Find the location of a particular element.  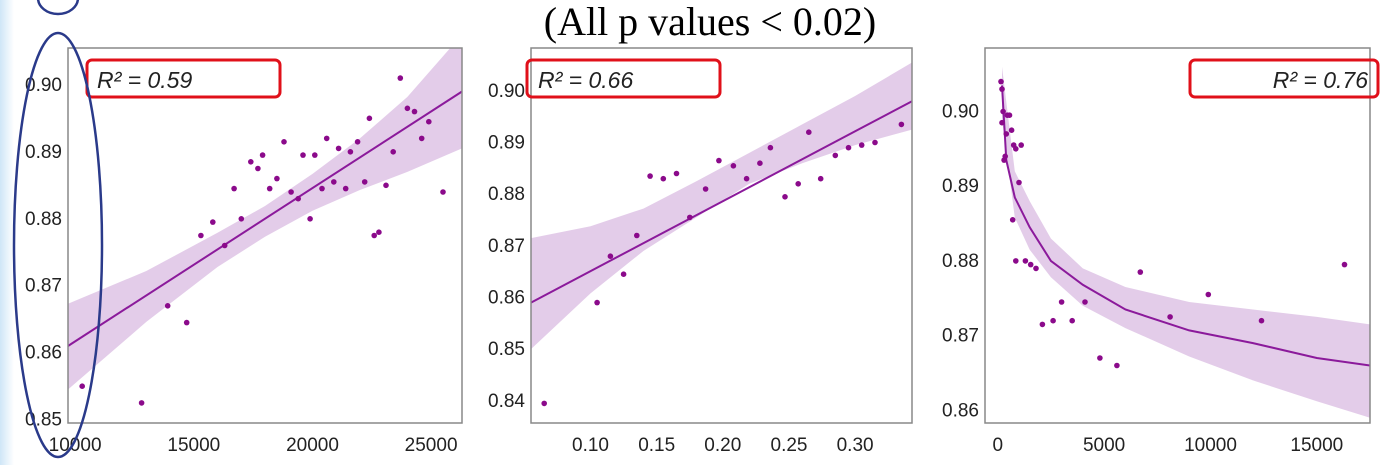

highlight-ellipse-small is located at coordinates (58, 8).